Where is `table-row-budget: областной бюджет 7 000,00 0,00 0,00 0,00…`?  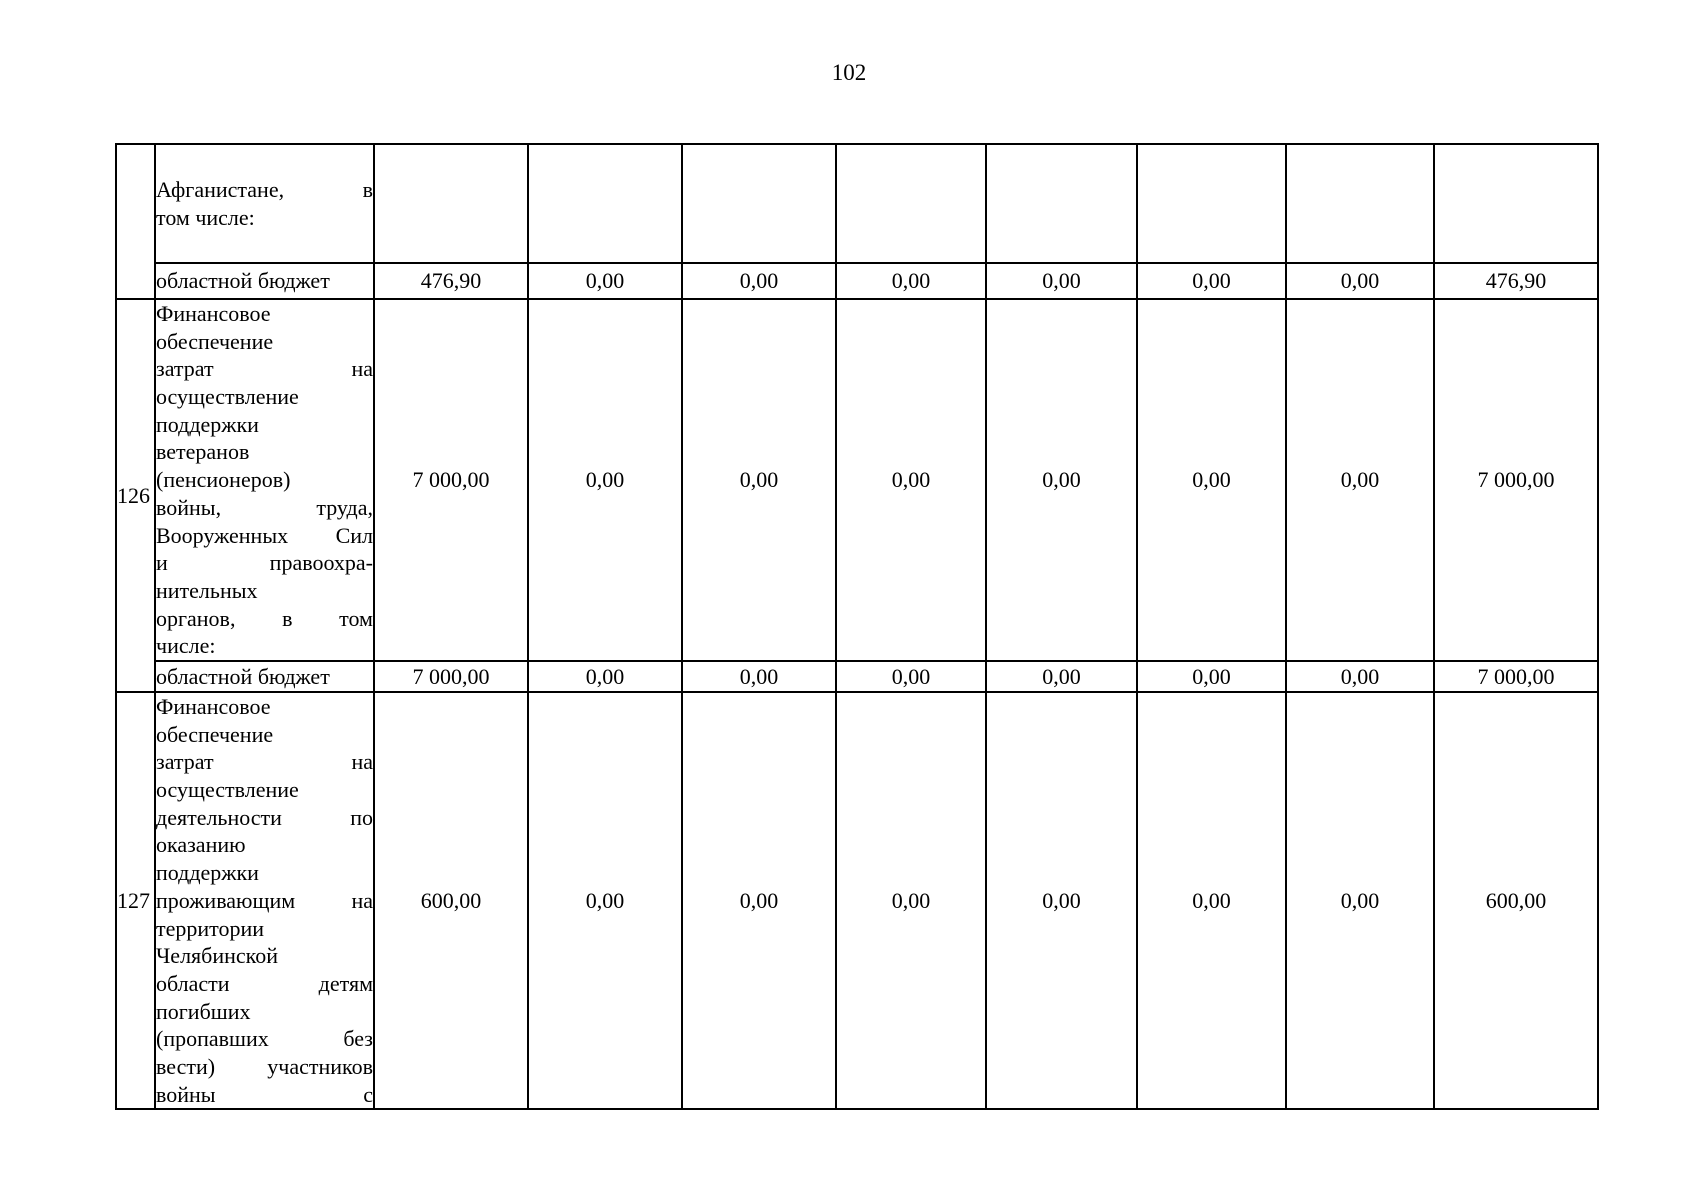 table-row-budget: областной бюджет 7 000,00 0,00 0,00 0,00… is located at coordinates (857, 676).